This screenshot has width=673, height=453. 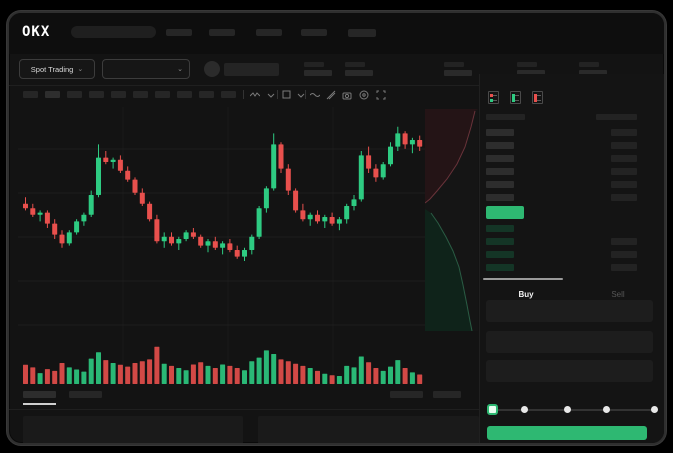 I want to click on pair-name-skeleton, so click(x=251, y=69).